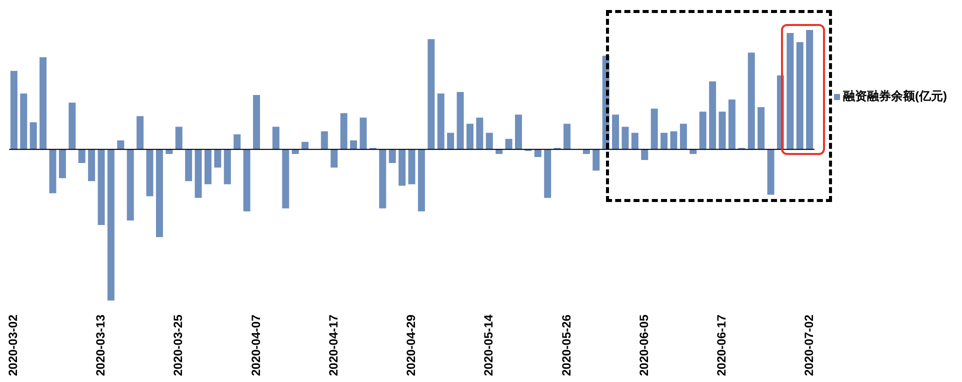 This screenshot has height=382, width=962. I want to click on x-tick-label: 2020-07-02, so click(809, 345).